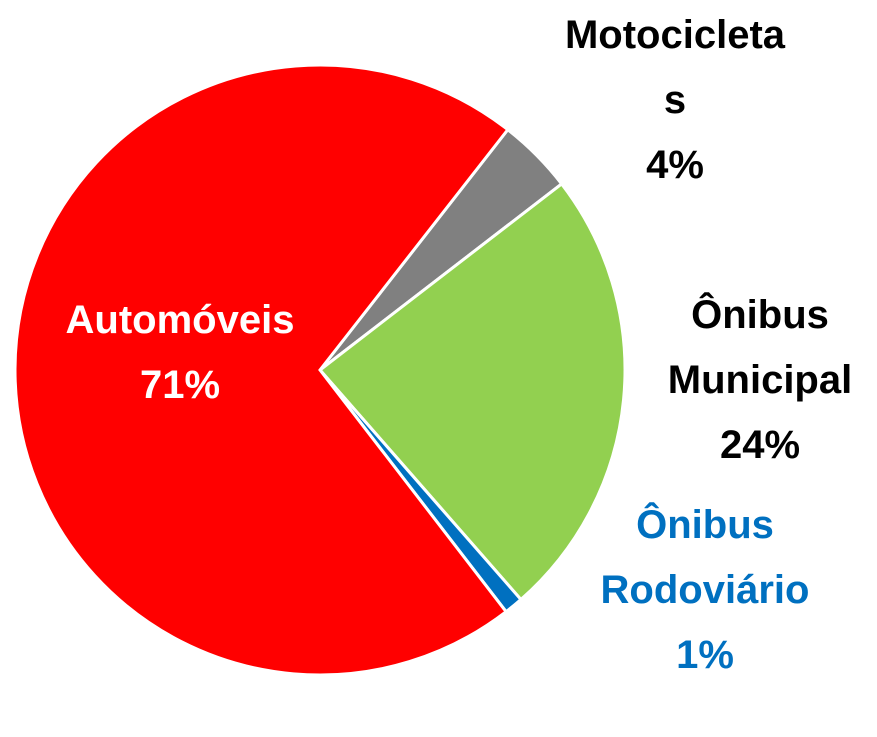  I want to click on slice-label: Automóveis 71%, so click(180, 353).